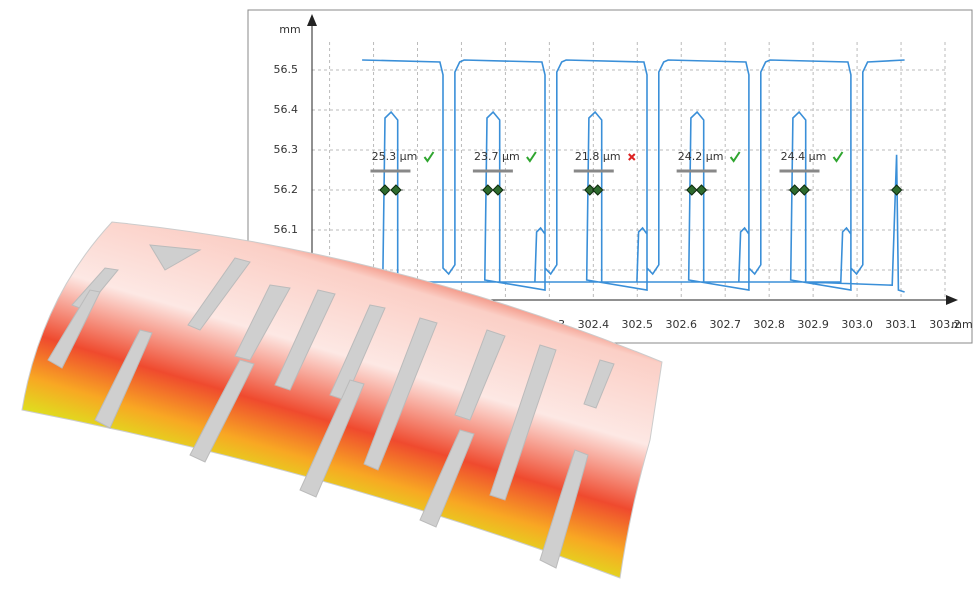 The height and width of the screenshot is (616, 980). Describe the element at coordinates (395, 156) in the screenshot. I see `measurement-label: 25.3 µm` at that location.